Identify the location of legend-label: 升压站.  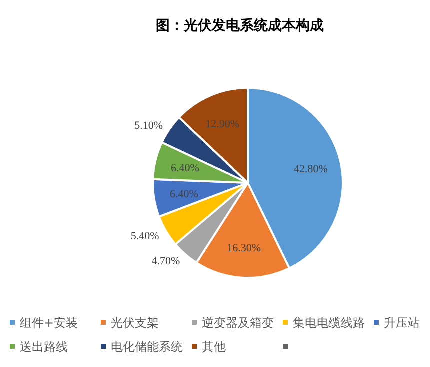
(402, 323).